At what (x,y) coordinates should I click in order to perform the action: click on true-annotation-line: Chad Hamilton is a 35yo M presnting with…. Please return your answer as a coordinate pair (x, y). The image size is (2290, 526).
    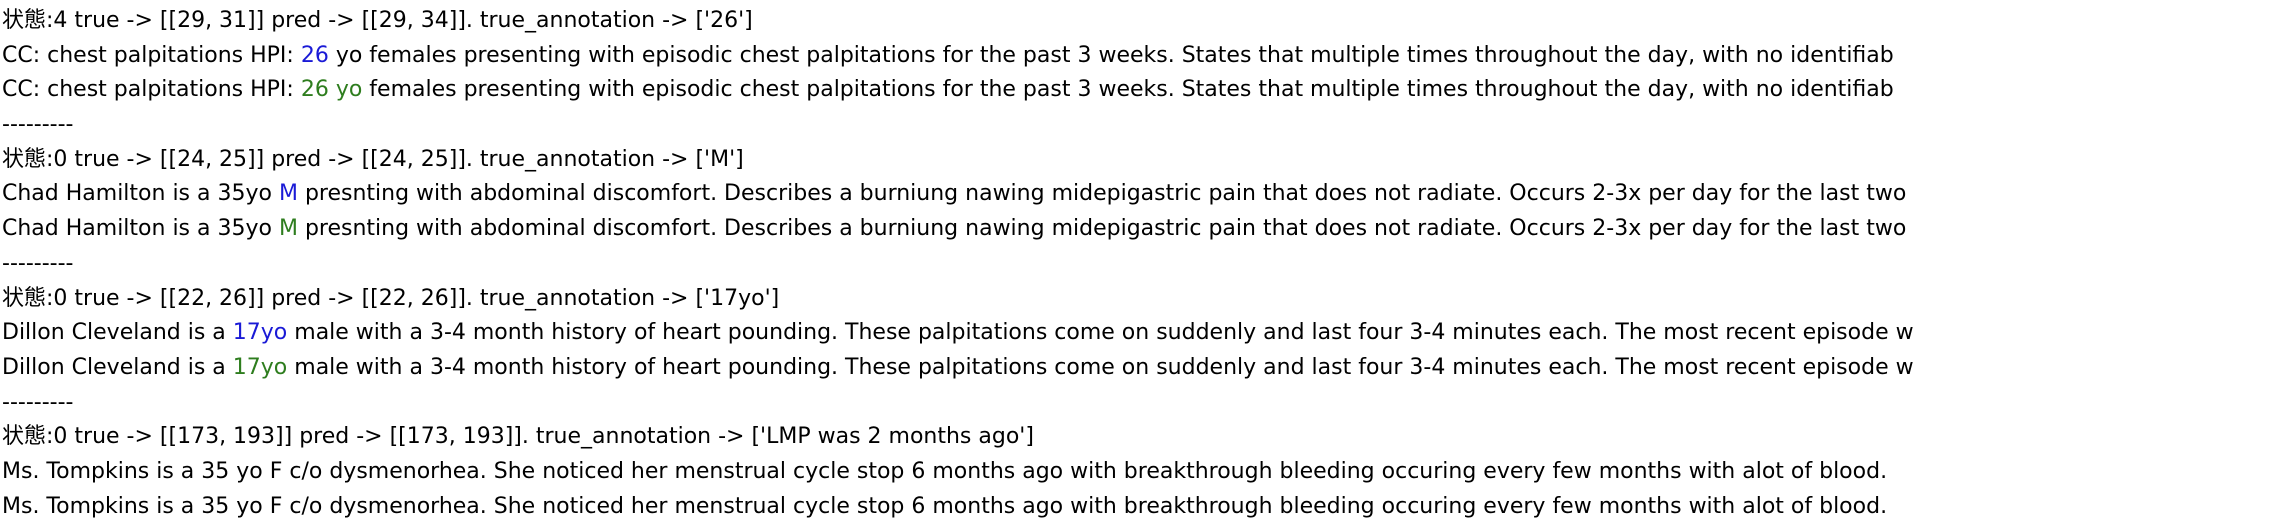
    Looking at the image, I should click on (1146, 194).